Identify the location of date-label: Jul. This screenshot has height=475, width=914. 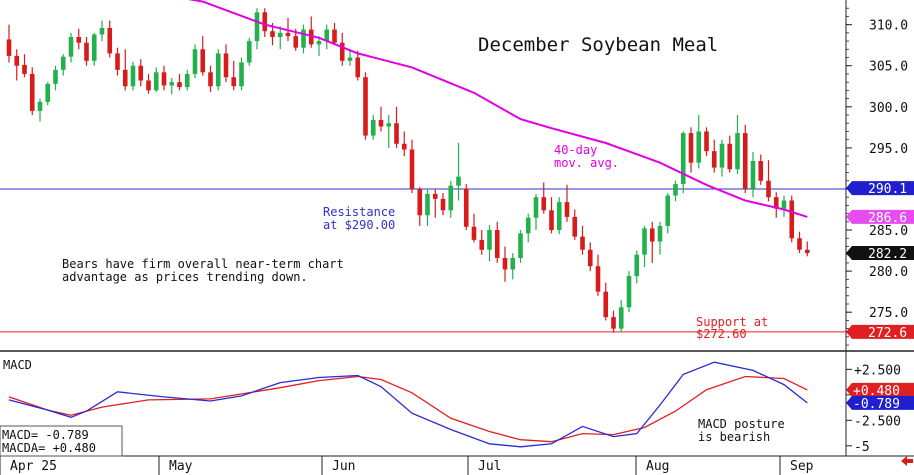
(489, 466).